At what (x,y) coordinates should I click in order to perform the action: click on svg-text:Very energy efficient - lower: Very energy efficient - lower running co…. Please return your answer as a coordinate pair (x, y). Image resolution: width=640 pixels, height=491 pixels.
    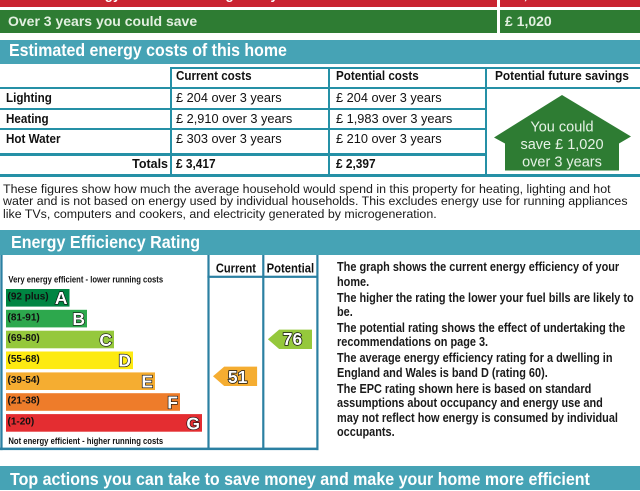
    Looking at the image, I should click on (85, 278).